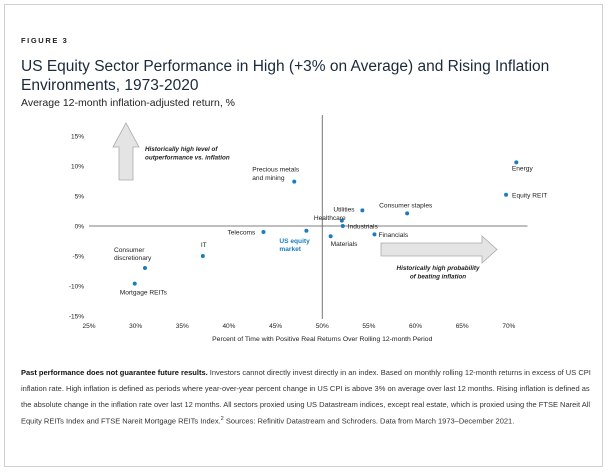  Describe the element at coordinates (204, 245) in the screenshot. I see `data-point-label: IT` at that location.